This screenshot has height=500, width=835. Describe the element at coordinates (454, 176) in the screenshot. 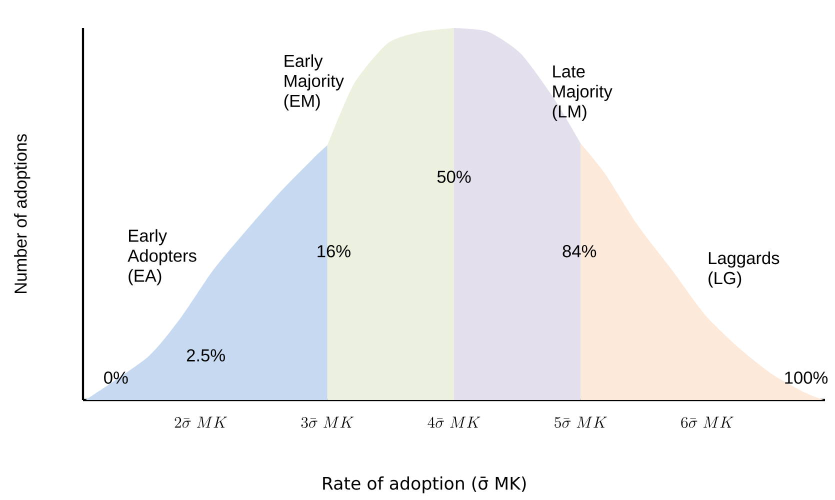

I see `annotation: 50%` at that location.